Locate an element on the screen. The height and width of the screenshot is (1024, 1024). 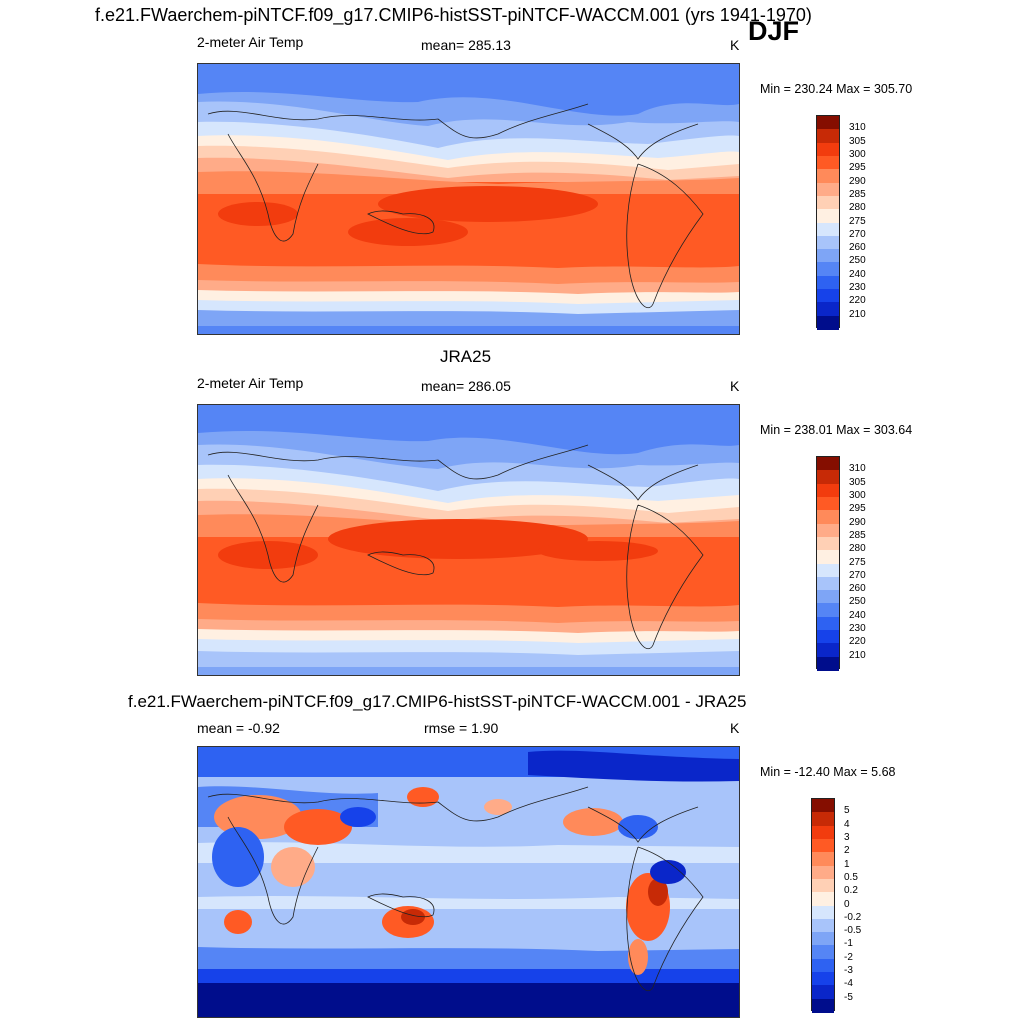
panel-obs-map is located at coordinates (468, 540).